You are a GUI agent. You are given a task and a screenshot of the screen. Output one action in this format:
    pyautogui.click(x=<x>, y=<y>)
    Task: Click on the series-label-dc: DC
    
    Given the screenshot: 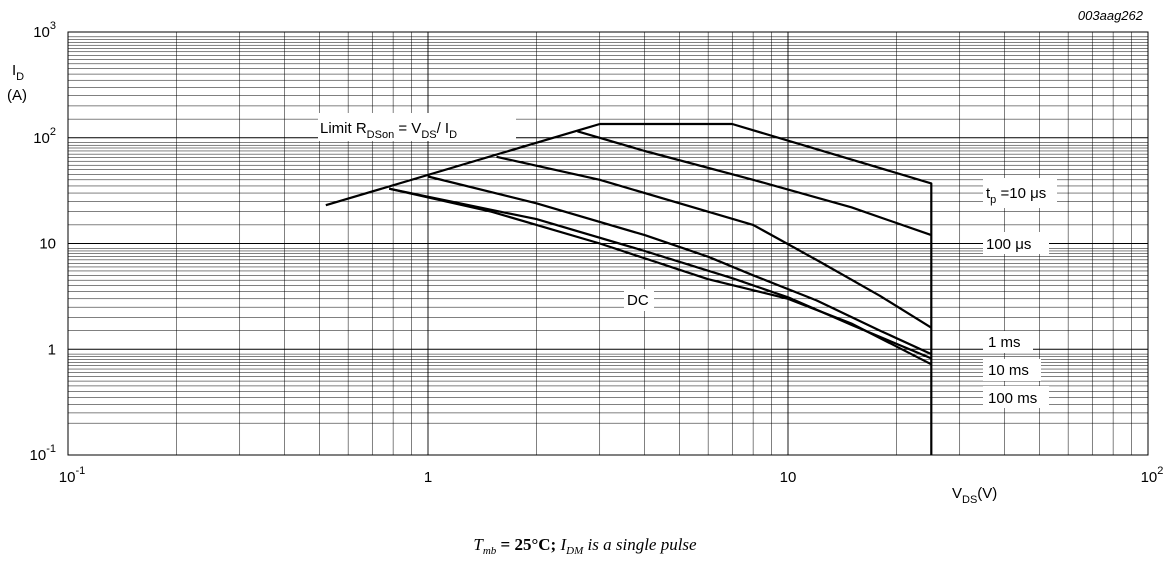 What is the action you would take?
    pyautogui.click(x=639, y=300)
    